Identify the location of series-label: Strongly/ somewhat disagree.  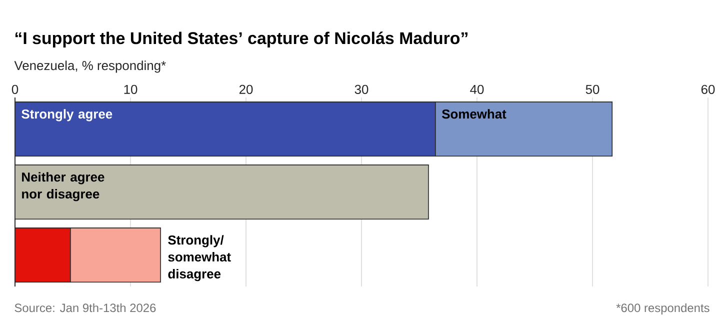
(199, 258).